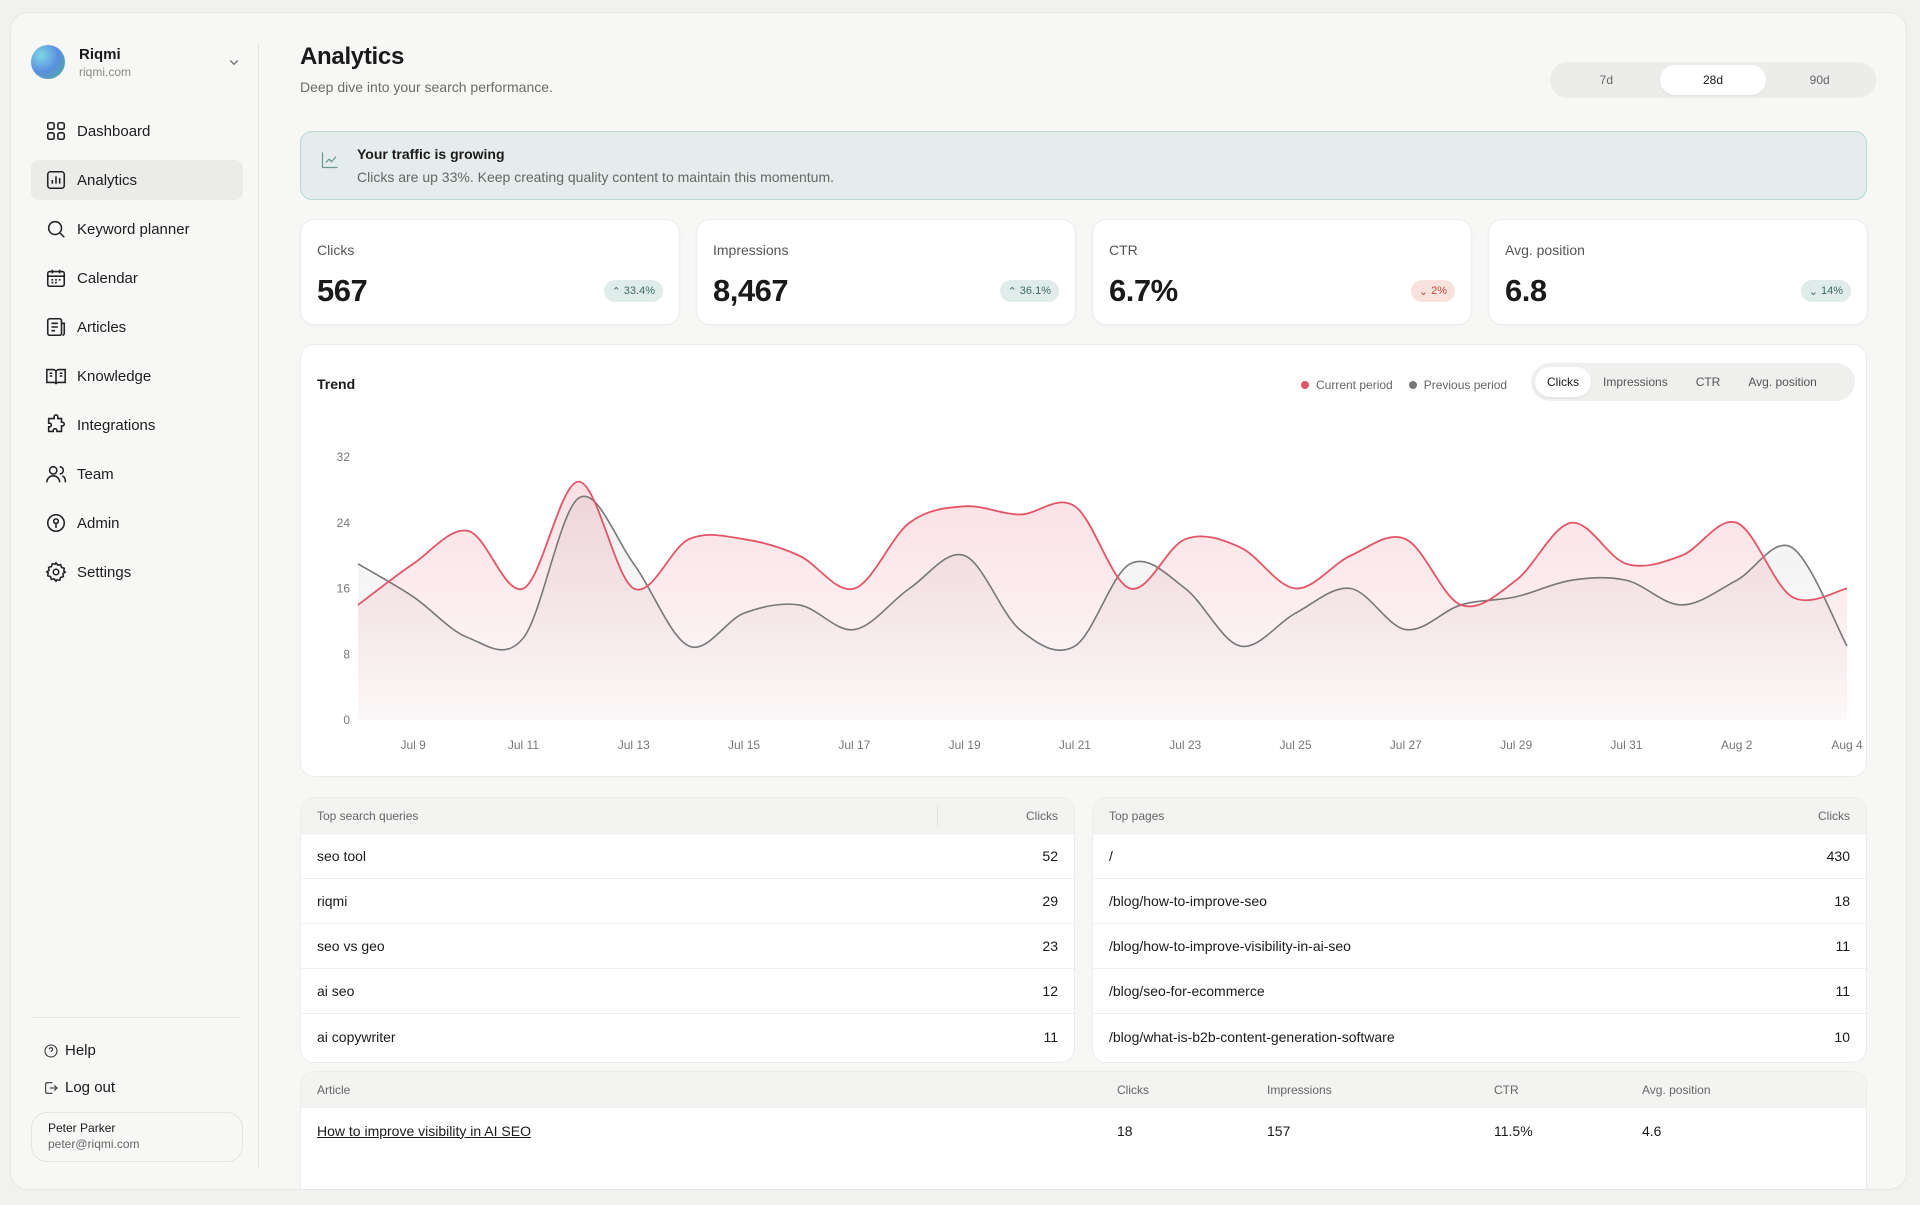 The height and width of the screenshot is (1205, 1920). Describe the element at coordinates (1813, 291) in the screenshot. I see `chevron-down-icon: ⌄` at that location.